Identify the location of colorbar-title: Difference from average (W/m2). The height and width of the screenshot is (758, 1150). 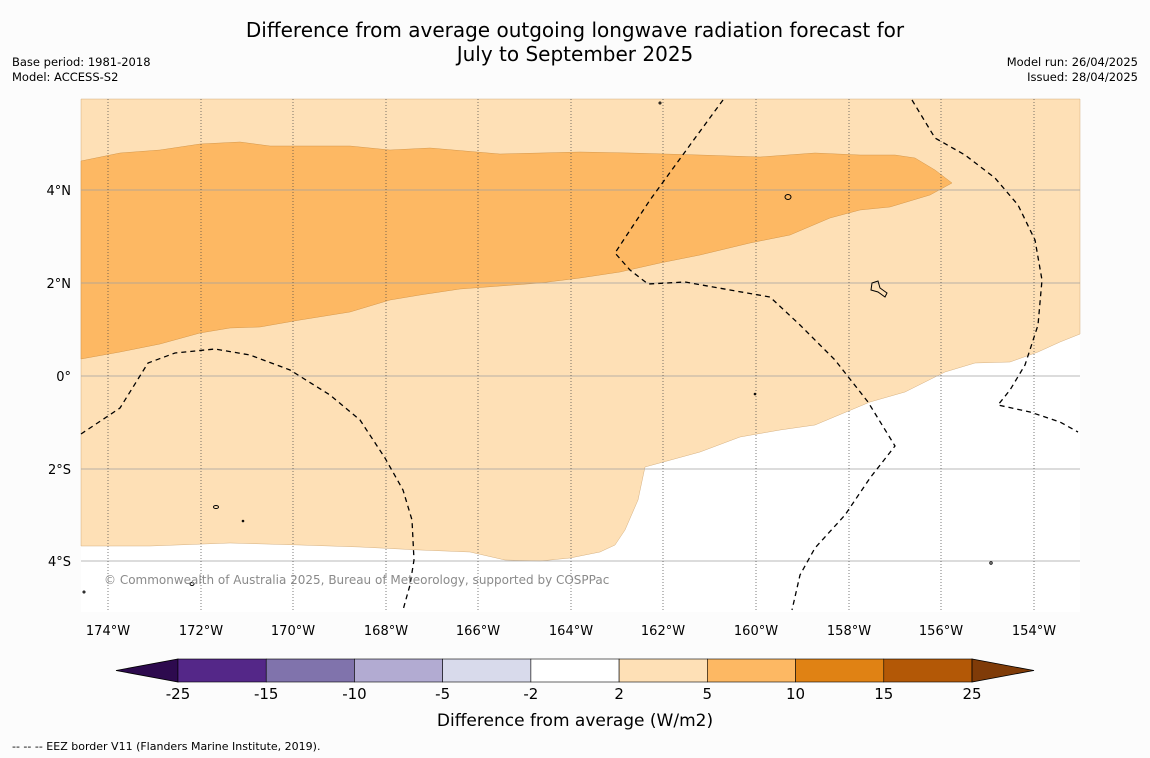
(575, 721).